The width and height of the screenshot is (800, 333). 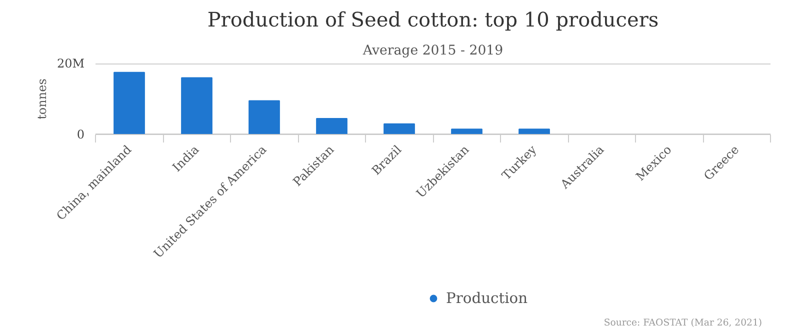 I want to click on y-axis-title: tonnes, so click(x=41, y=99).